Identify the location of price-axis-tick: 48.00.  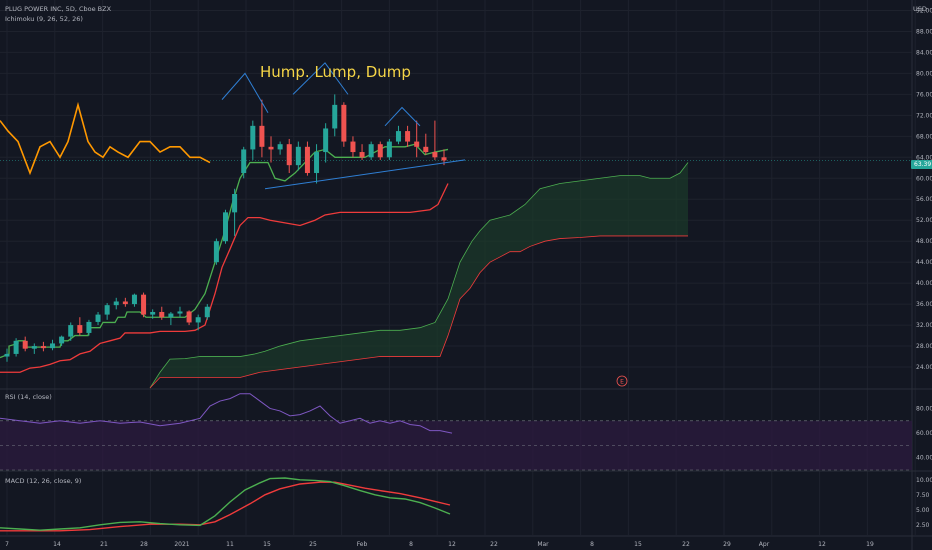
(924, 241).